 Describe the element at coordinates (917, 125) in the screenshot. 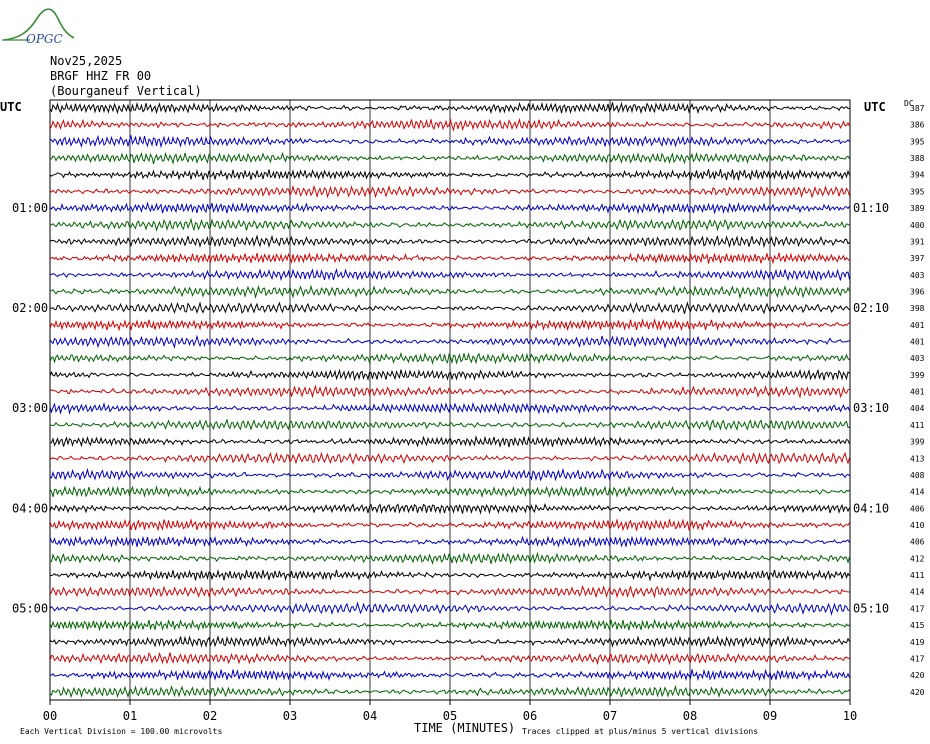

I see `dc-offset-label: 386` at that location.